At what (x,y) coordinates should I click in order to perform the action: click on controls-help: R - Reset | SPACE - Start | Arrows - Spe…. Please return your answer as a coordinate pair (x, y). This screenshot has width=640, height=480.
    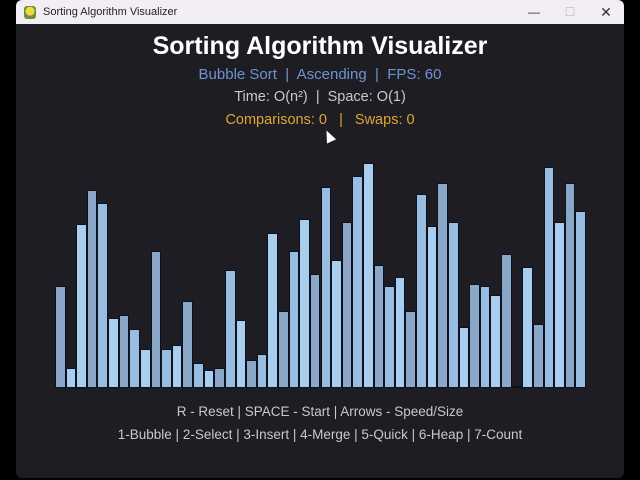
    Looking at the image, I should click on (320, 411).